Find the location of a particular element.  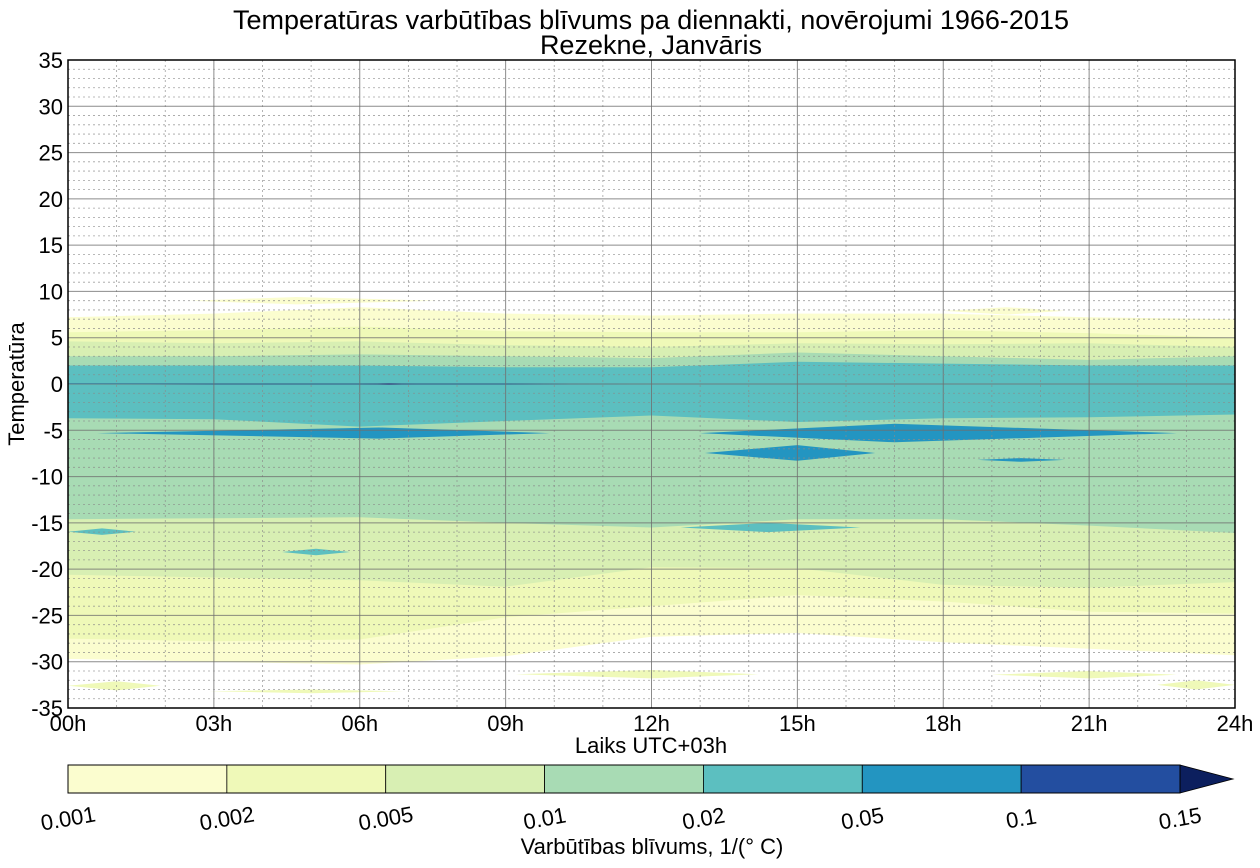

x-tick-label: 06h is located at coordinates (359, 723).